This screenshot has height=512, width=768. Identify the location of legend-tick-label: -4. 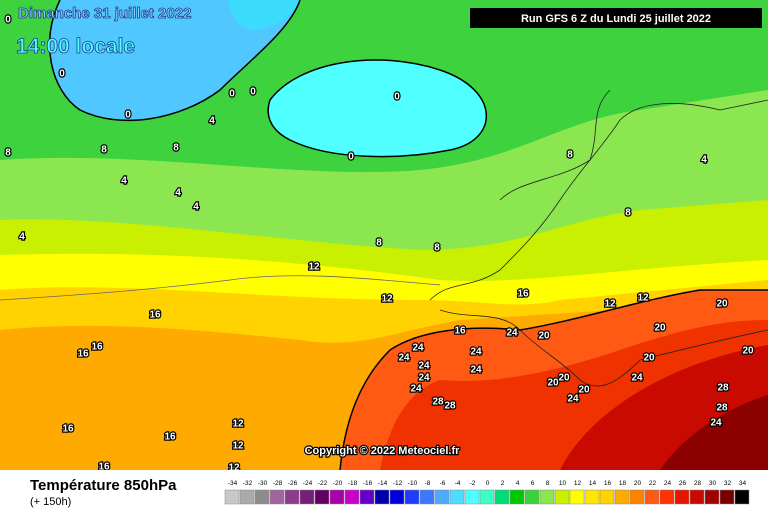
(458, 483).